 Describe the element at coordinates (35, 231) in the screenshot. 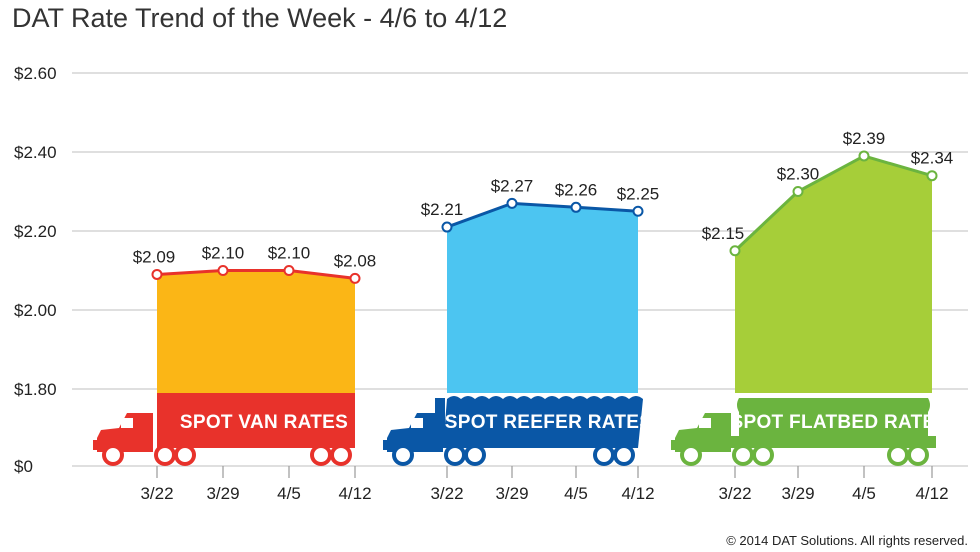

I see `y-tick-label: $2.20` at that location.